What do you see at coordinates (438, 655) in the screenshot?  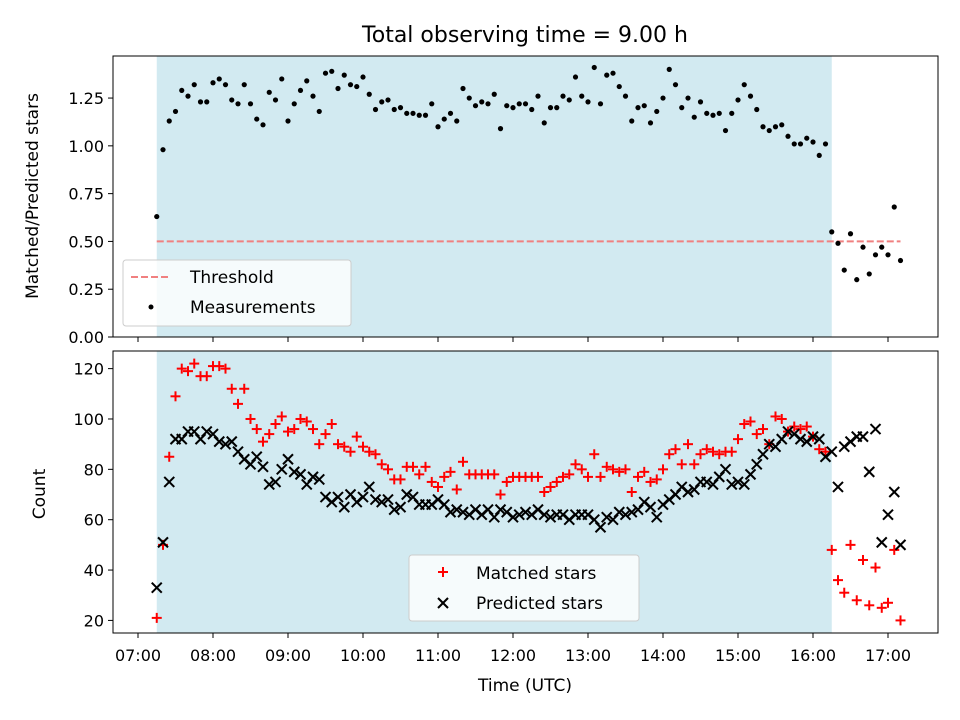 I see `x-tick-label: 11:00` at bounding box center [438, 655].